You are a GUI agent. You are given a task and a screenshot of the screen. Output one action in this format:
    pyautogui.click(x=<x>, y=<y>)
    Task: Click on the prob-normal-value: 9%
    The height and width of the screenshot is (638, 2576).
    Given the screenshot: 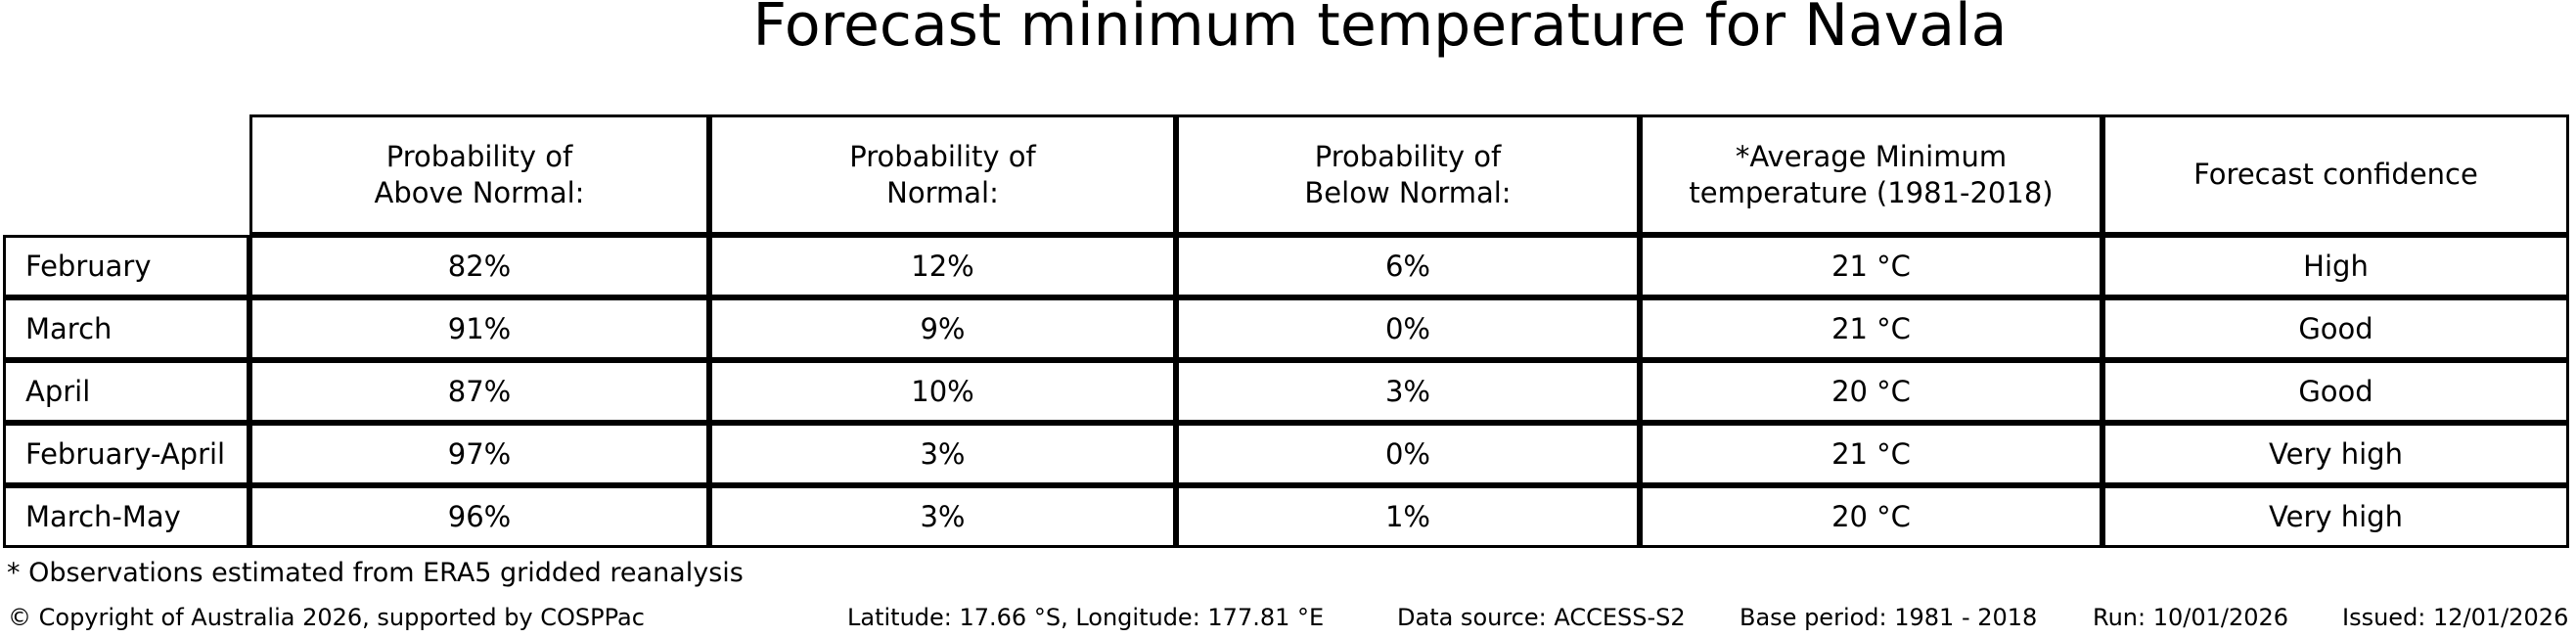 What is the action you would take?
    pyautogui.click(x=942, y=328)
    